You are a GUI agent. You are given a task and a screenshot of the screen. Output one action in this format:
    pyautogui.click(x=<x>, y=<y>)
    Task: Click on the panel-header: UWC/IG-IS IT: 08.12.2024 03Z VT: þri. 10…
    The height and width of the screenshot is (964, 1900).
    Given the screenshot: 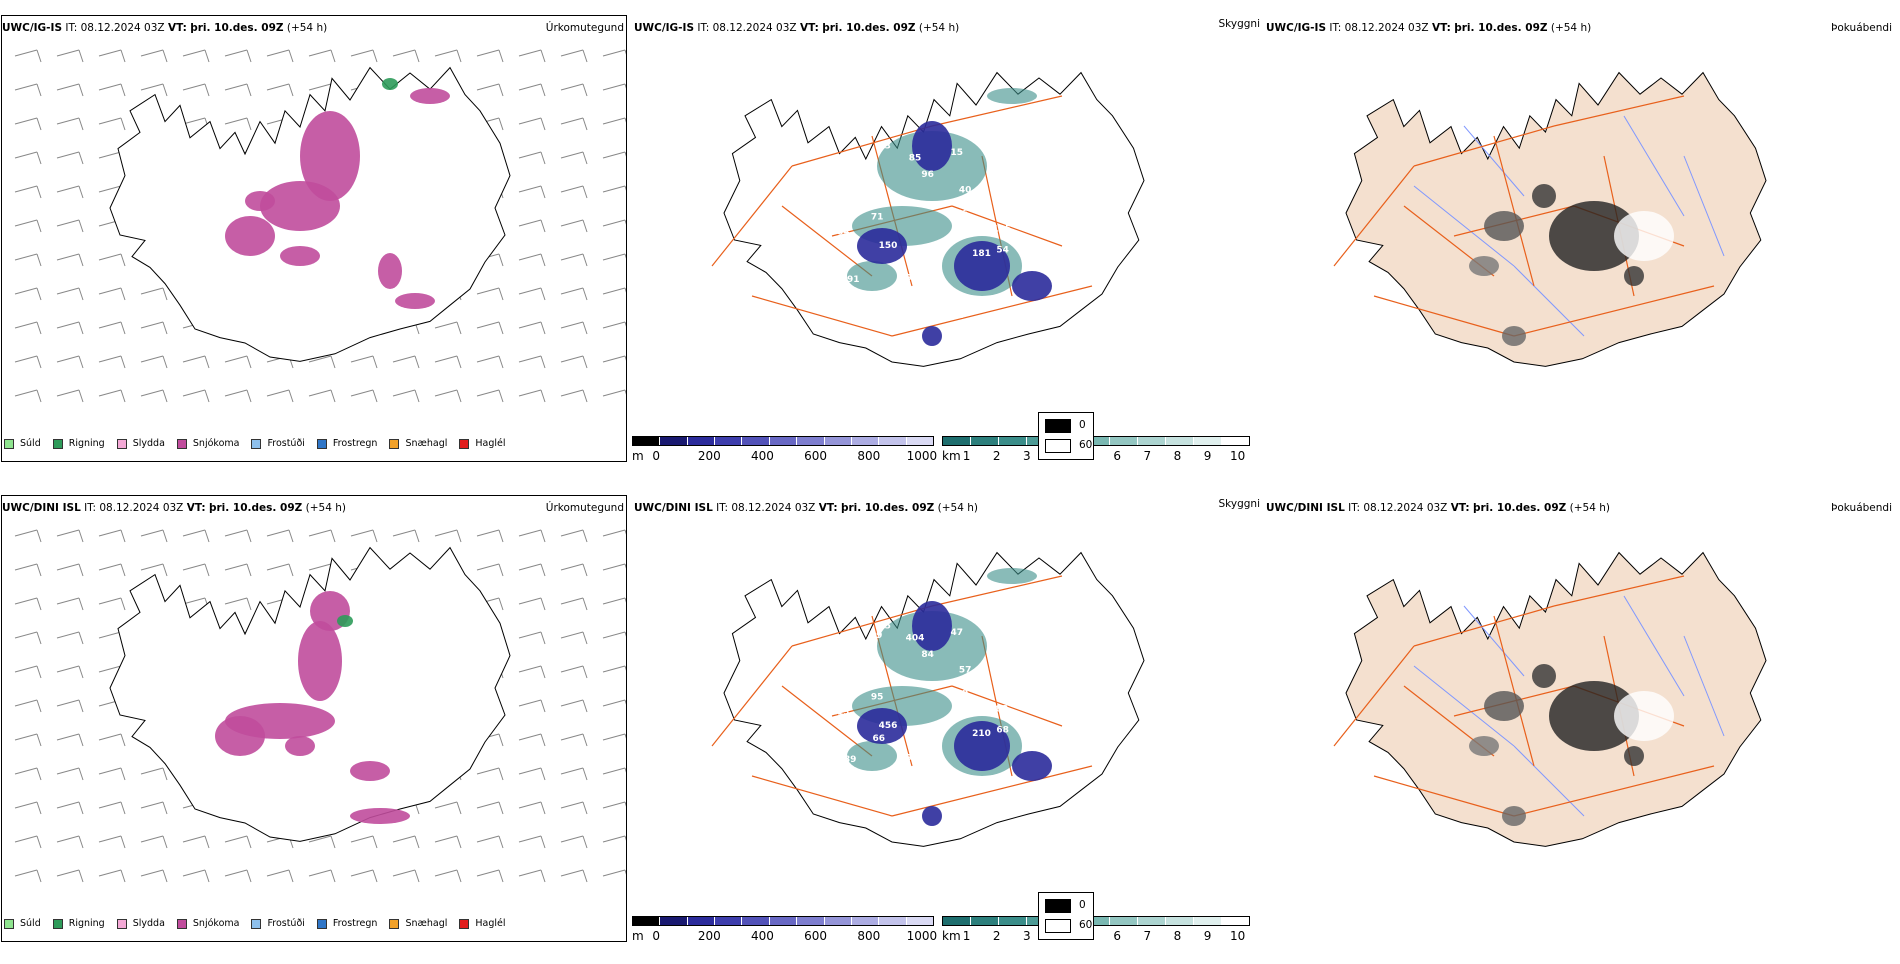 What is the action you would take?
    pyautogui.click(x=796, y=28)
    